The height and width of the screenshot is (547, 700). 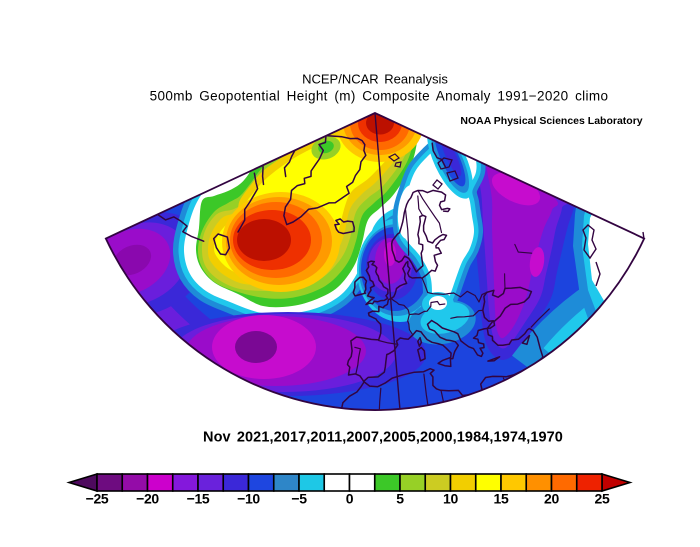 What do you see at coordinates (551, 121) in the screenshot?
I see `svg-text:NOAA Physical Sciences Laborat: NOAA Physical Sciences Laboratory` at bounding box center [551, 121].